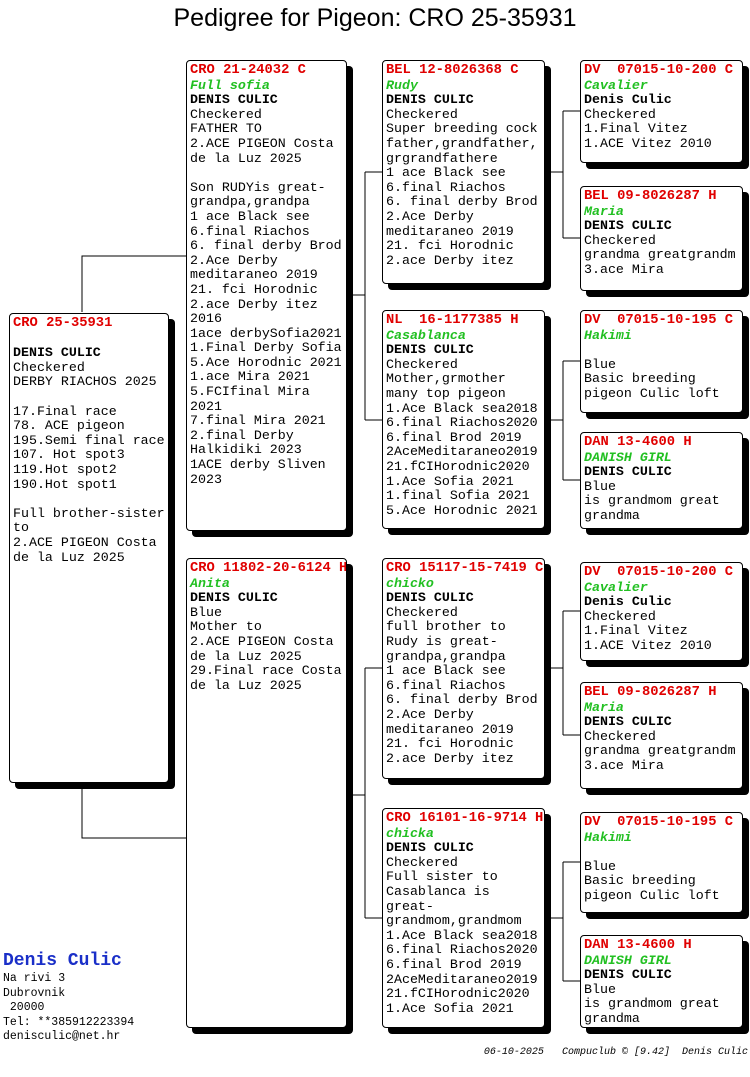 The image size is (750, 1077). I want to click on info-line: father,grandfather,, so click(462, 143).